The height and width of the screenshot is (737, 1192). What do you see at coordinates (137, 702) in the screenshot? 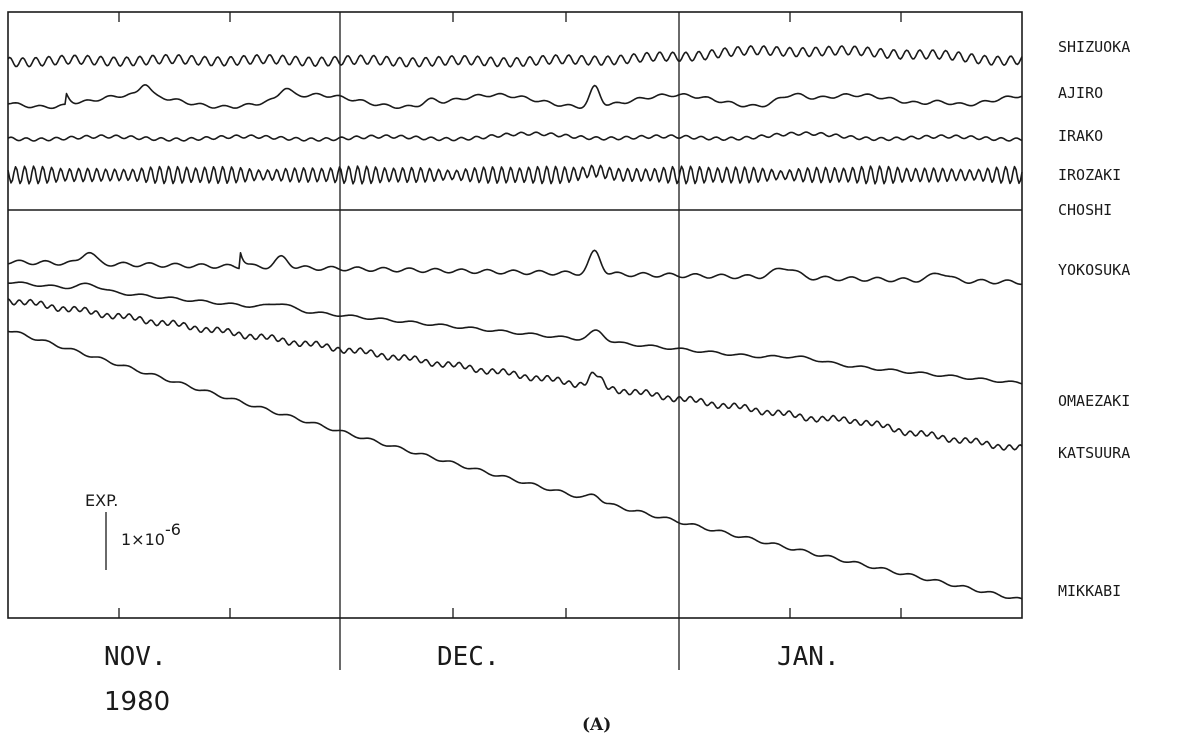
I see `year-label: 1980` at bounding box center [137, 702].